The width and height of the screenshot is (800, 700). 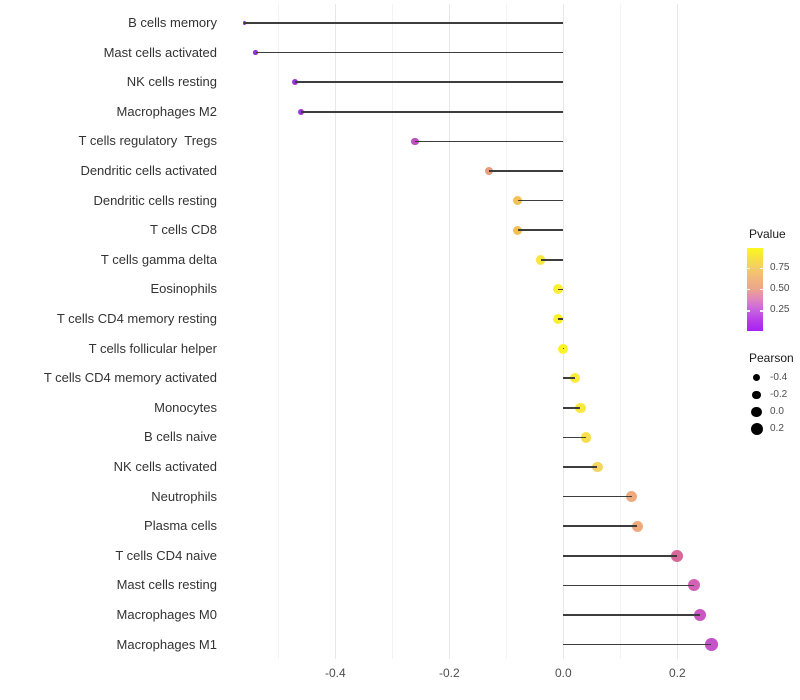 I want to click on x-tick-label: 0.0, so click(x=563, y=673).